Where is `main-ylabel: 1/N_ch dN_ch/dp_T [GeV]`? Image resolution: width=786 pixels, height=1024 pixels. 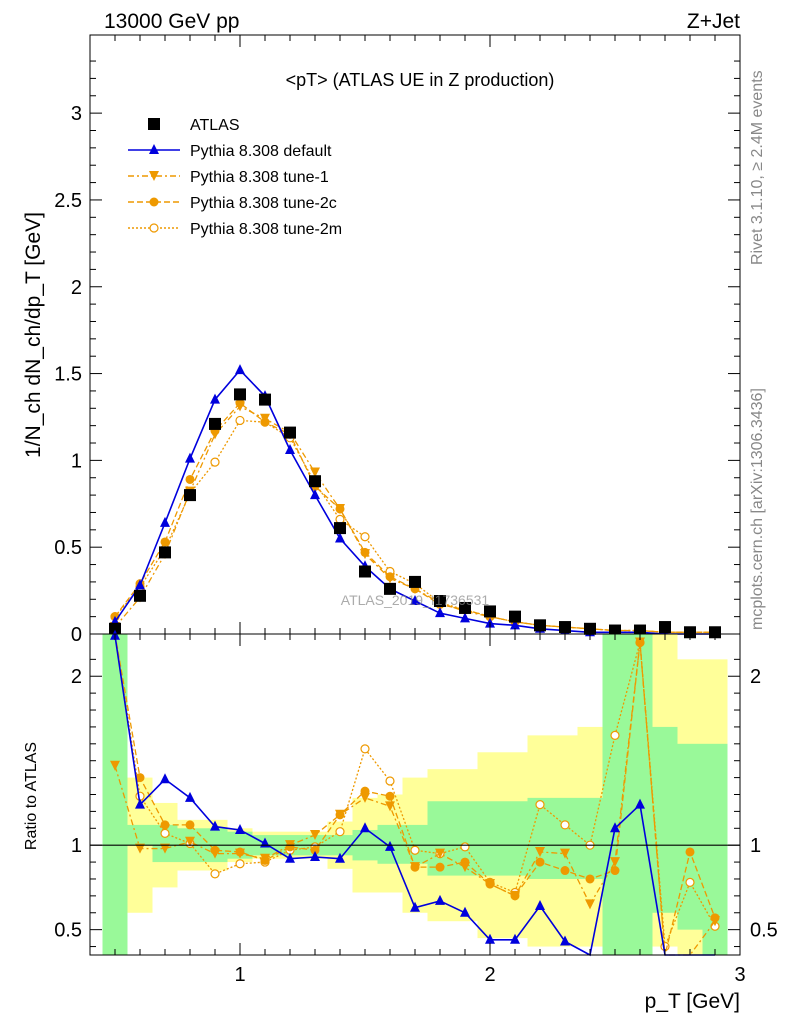 main-ylabel: 1/N_ch dN_ch/dp_T [GeV] is located at coordinates (33, 335).